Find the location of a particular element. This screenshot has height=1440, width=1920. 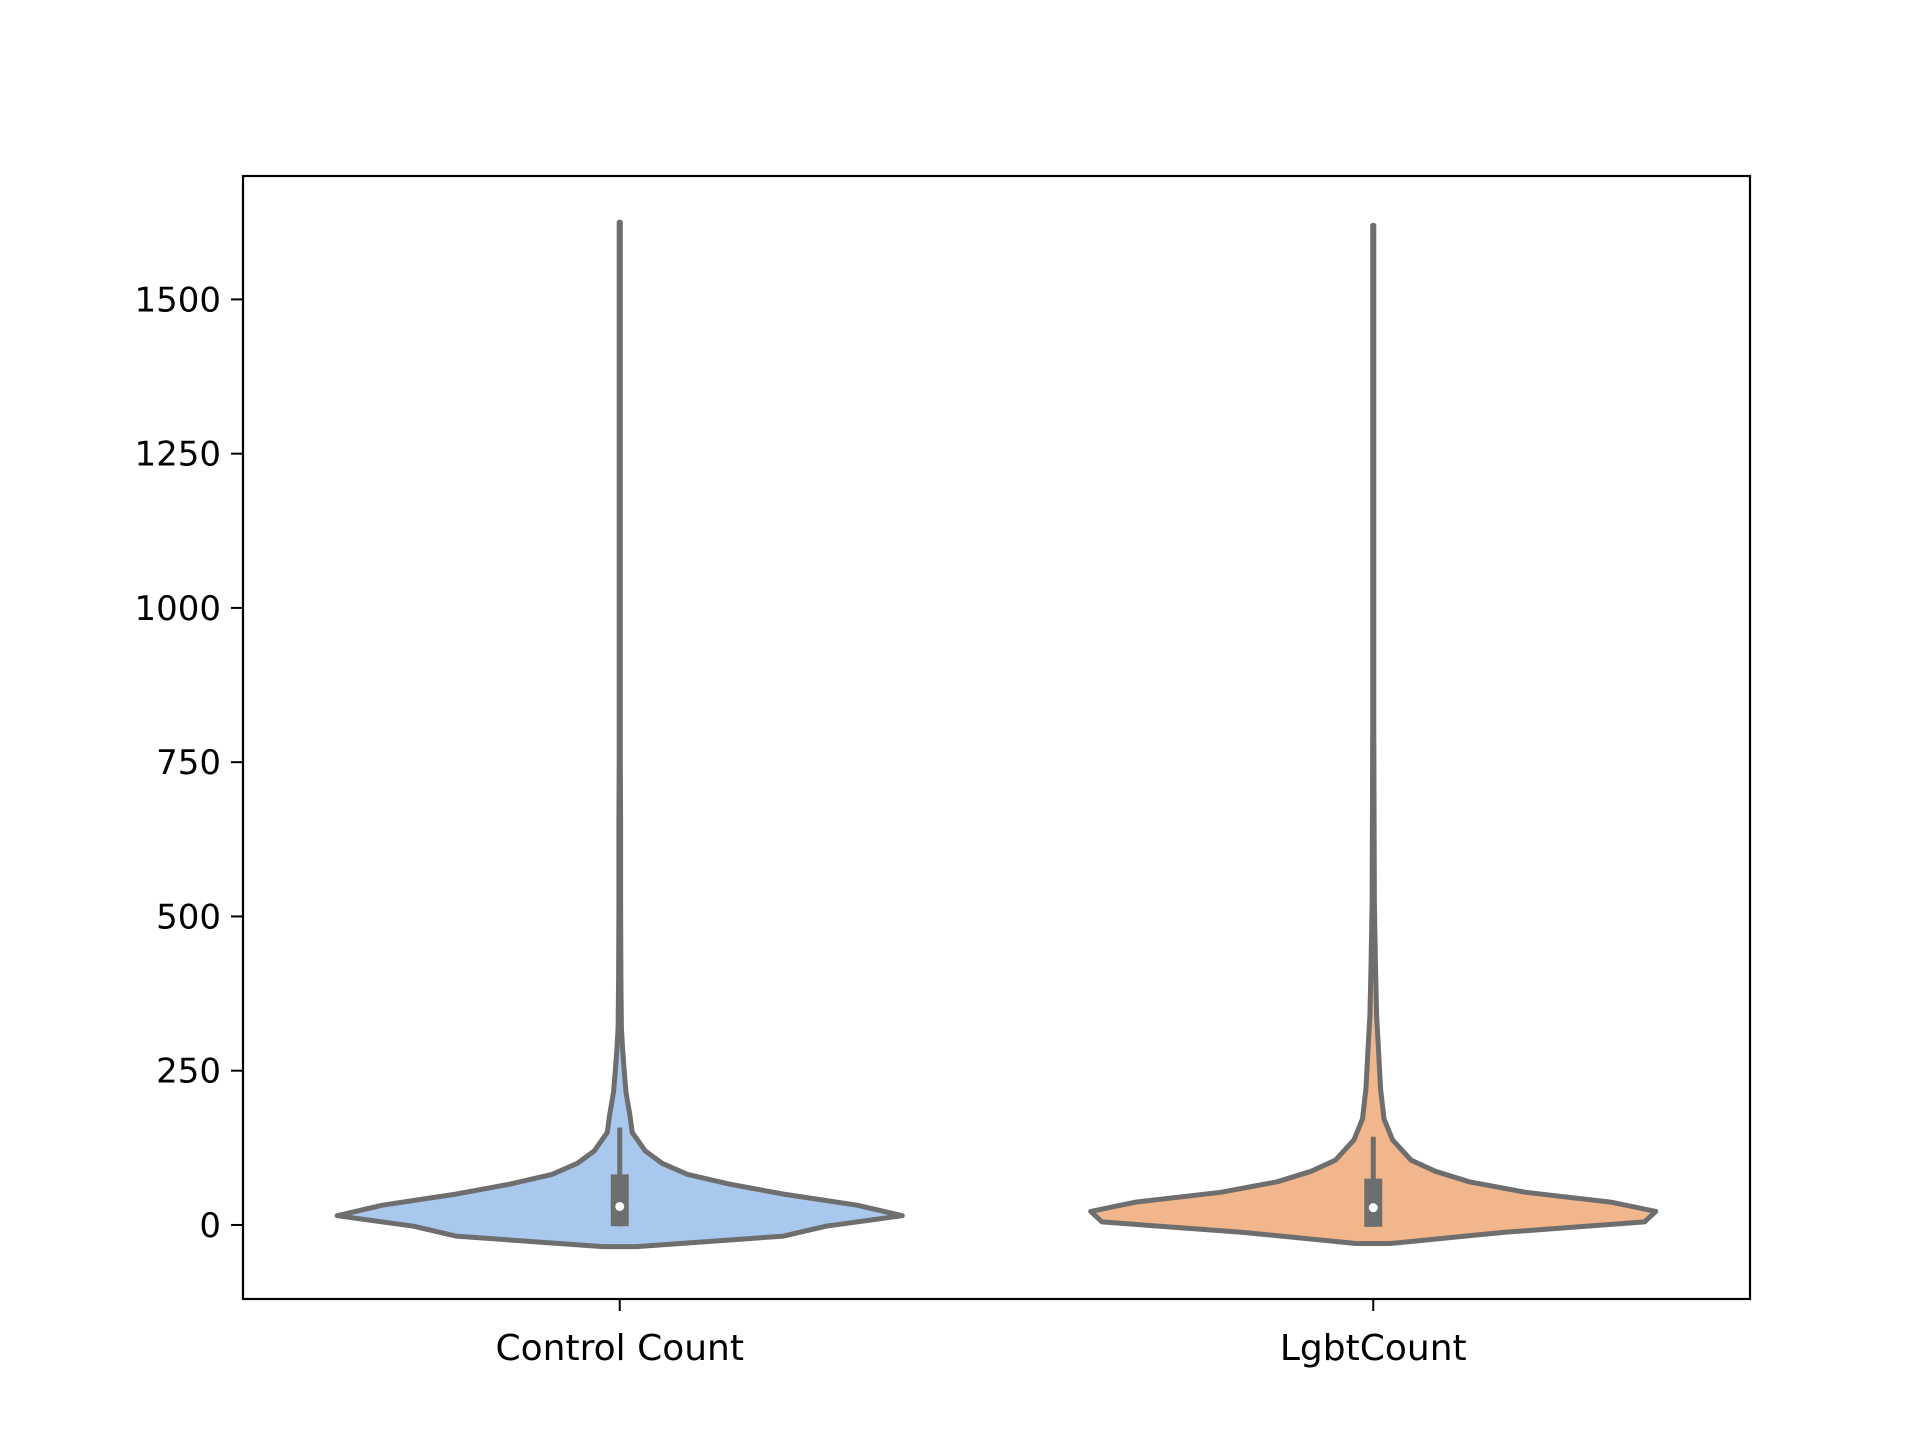

y-tick-label: 1500 is located at coordinates (177, 300).